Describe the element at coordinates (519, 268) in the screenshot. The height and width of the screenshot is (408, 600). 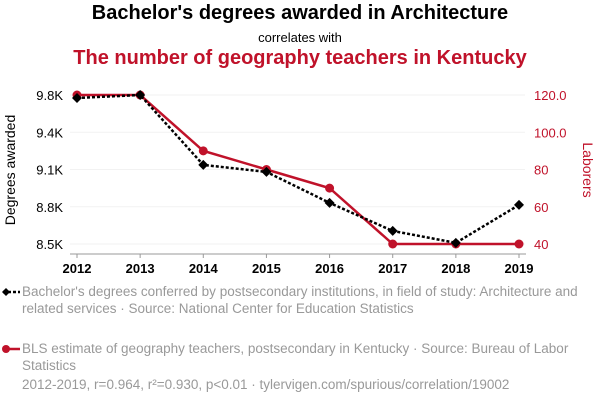
I see `x-tick-label: 2019` at that location.